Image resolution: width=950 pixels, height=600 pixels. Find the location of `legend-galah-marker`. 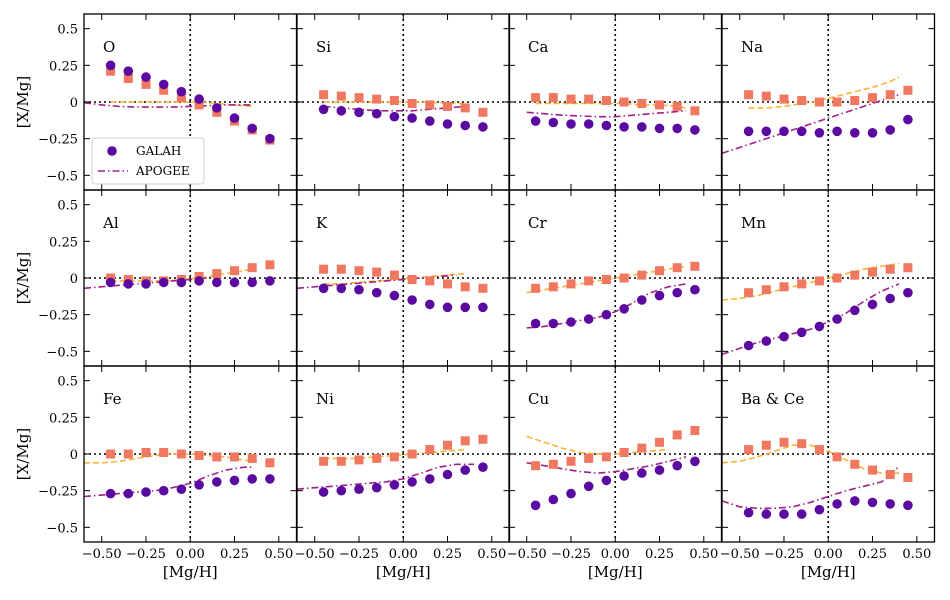

legend-galah-marker is located at coordinates (112, 151).